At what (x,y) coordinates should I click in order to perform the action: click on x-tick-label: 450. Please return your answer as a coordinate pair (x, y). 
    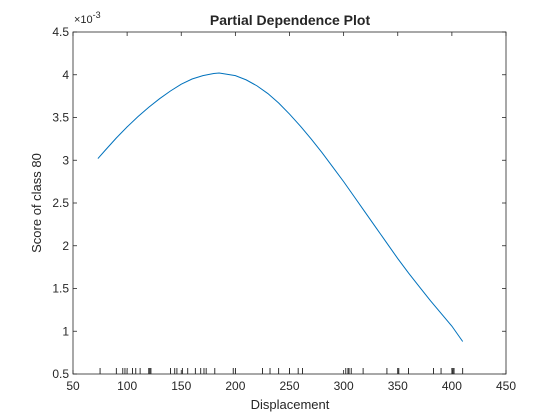
    Looking at the image, I should click on (506, 386).